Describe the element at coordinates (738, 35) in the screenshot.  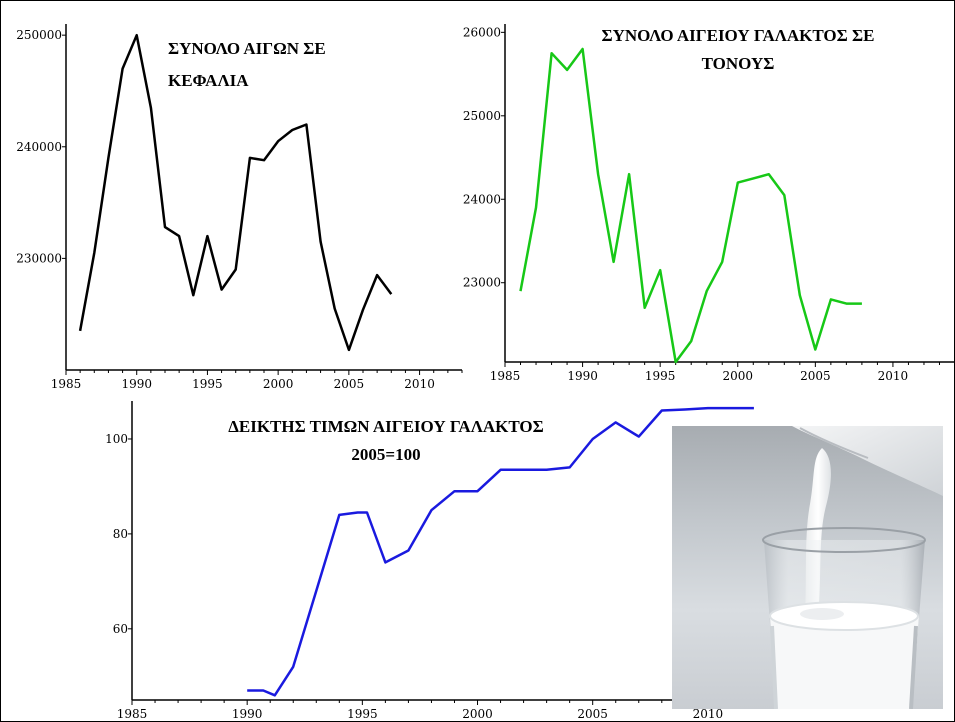
I see `milk-tonnes-chart-title-line-1: ΣΥΝΟΛΟ ΑΙΓΕΙΟΥ ΓΑΛΑΚΤΟΣ ΣΕ` at that location.